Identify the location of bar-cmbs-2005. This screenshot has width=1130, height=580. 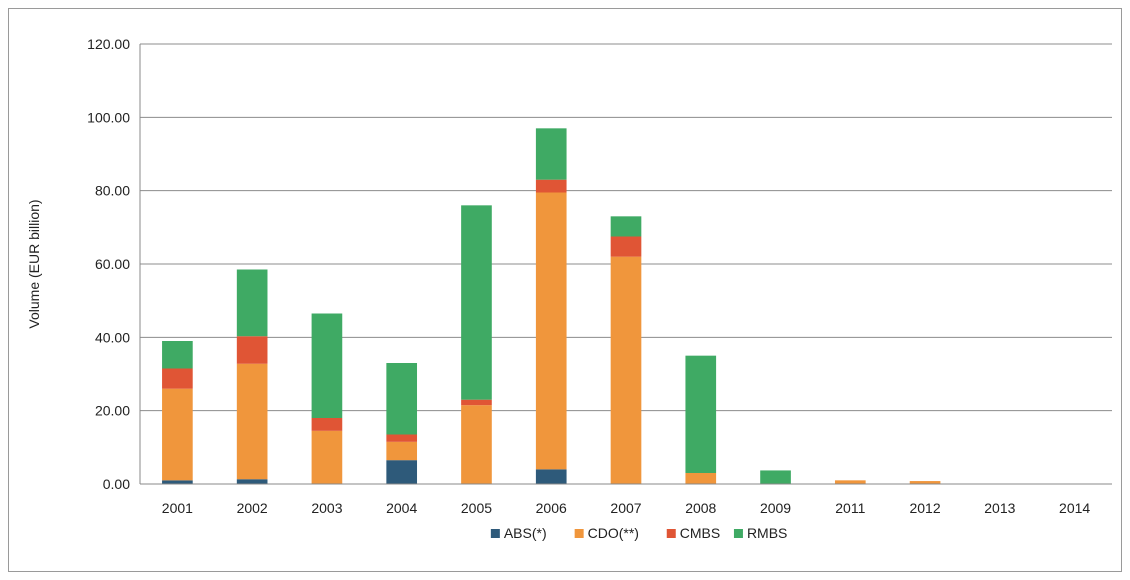
(476, 402).